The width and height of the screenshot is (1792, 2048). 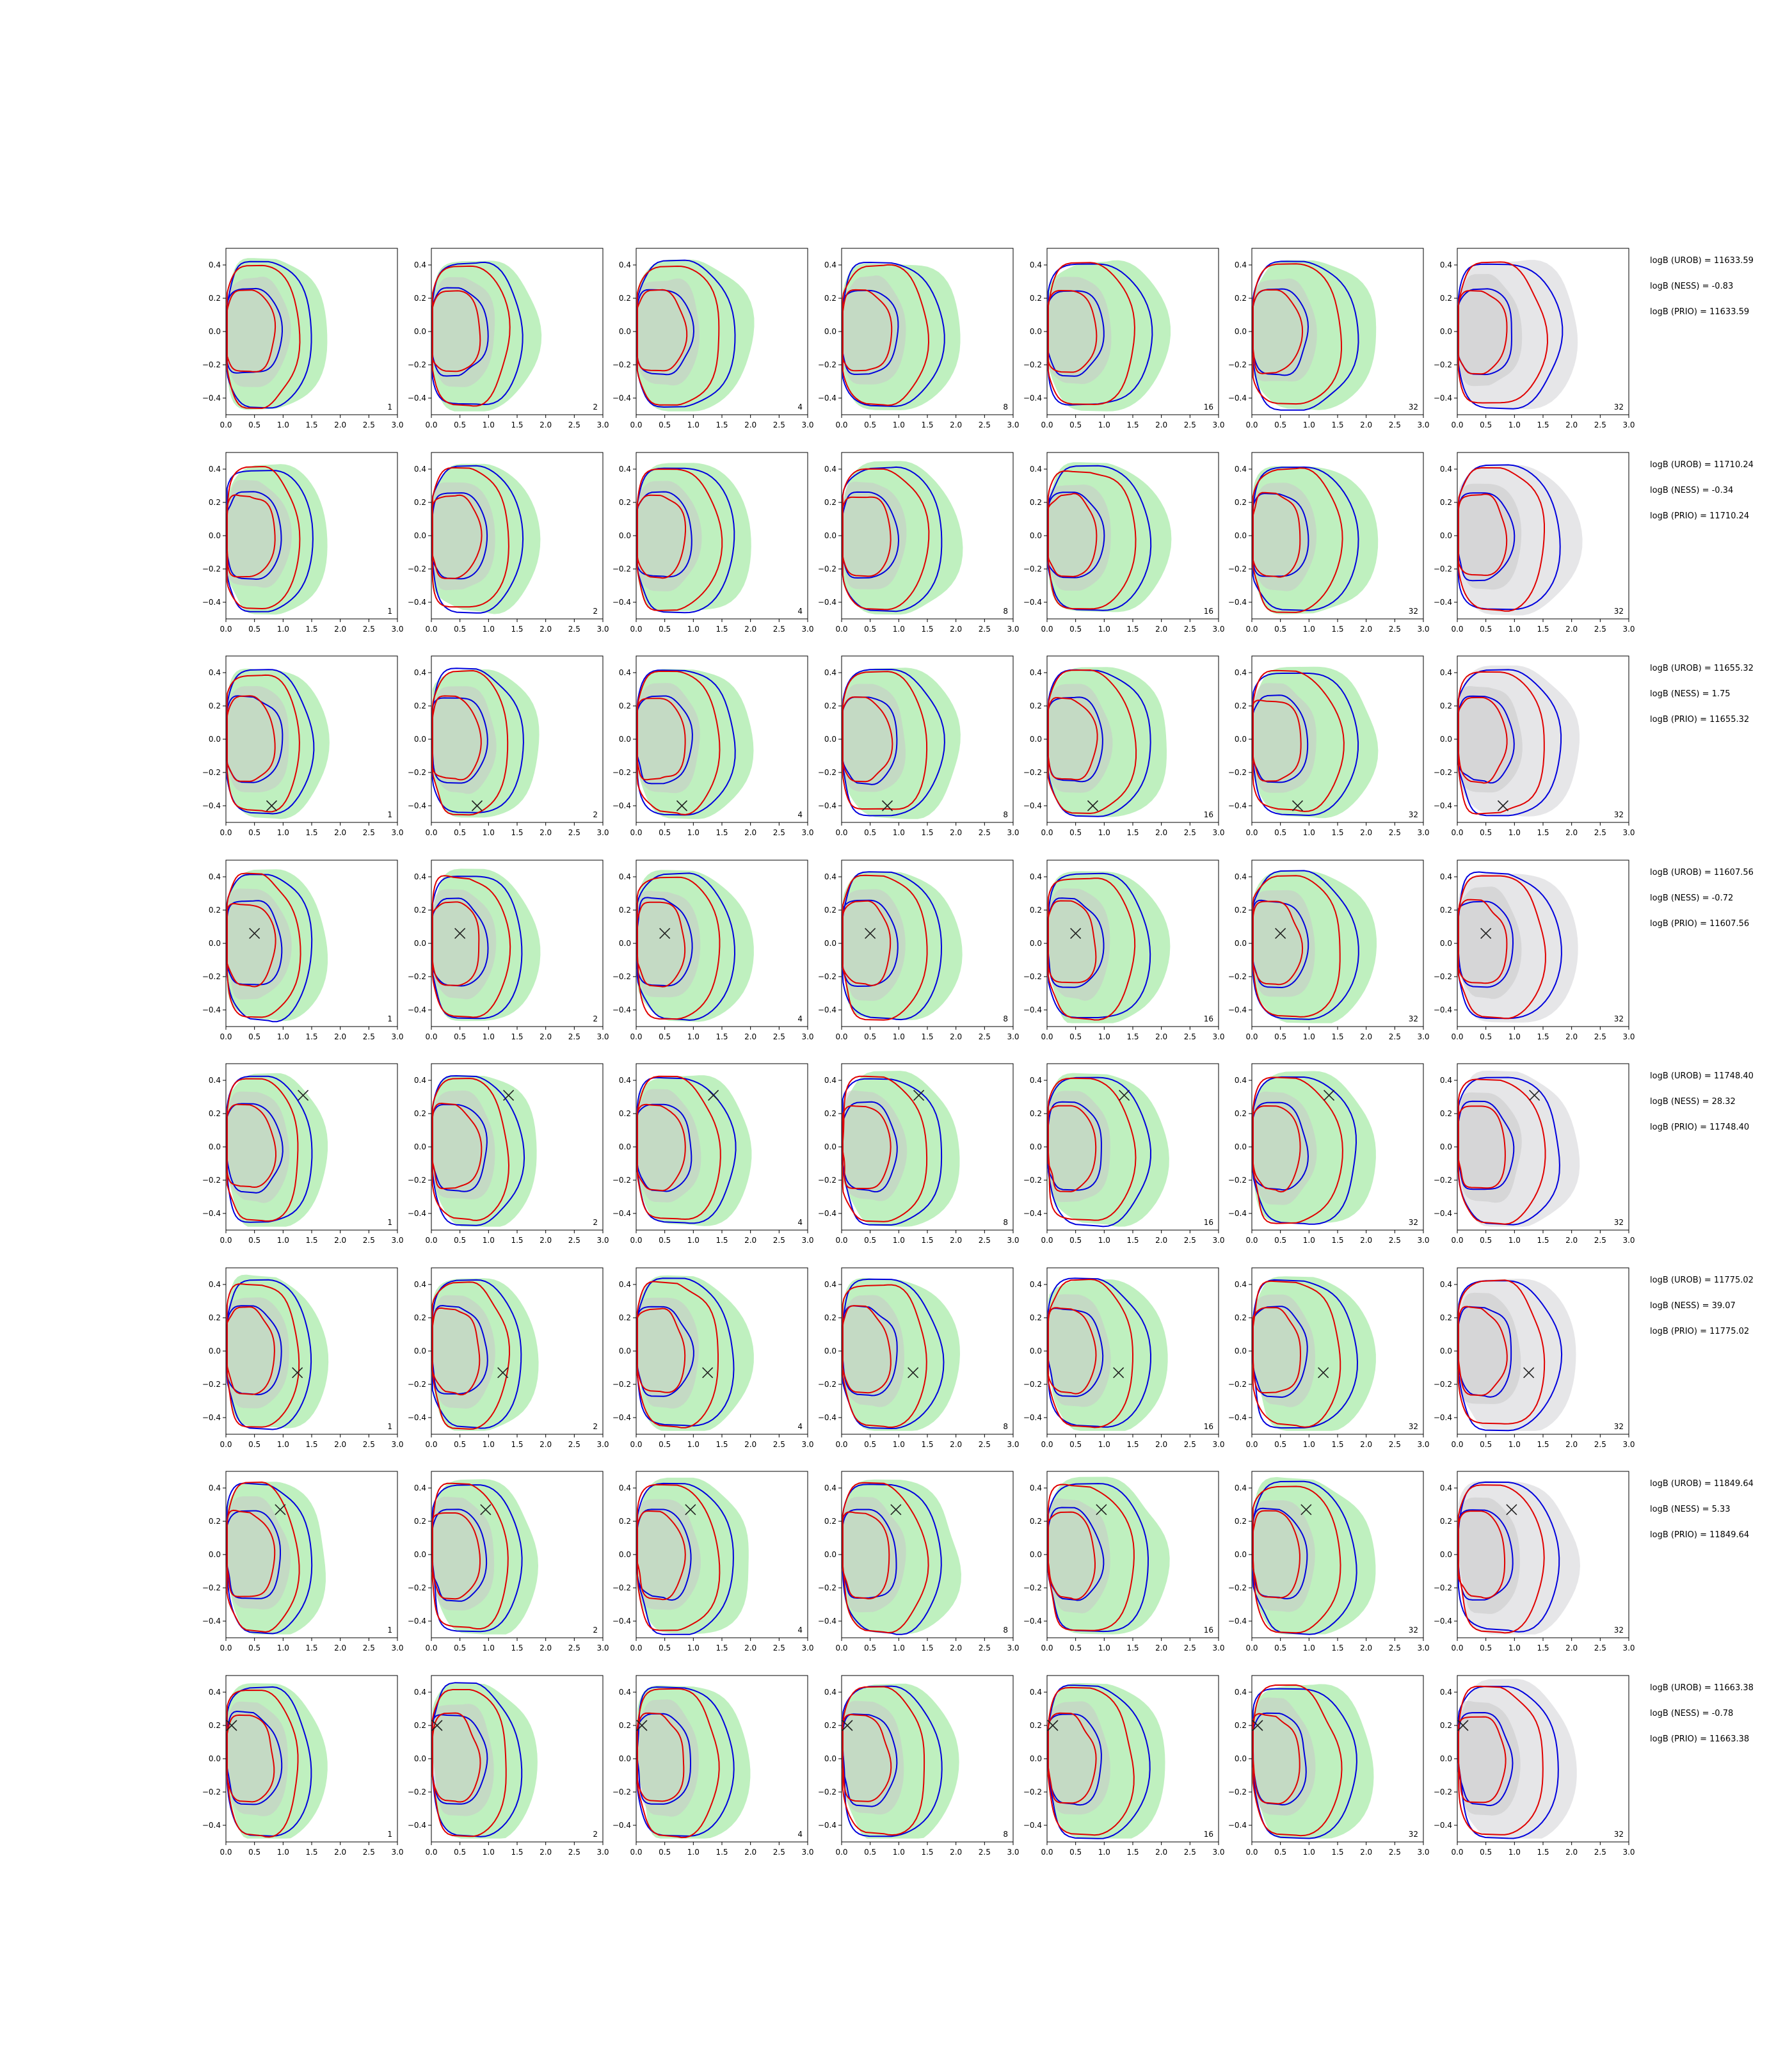 What do you see at coordinates (1534, 1358) in the screenshot?
I see `subplot-r6-c7: 0.0 0.5 1.0 1.5 2.0 2.5 3.0 0.4 0.2 0.0 −0.2 −0.4 32` at bounding box center [1534, 1358].